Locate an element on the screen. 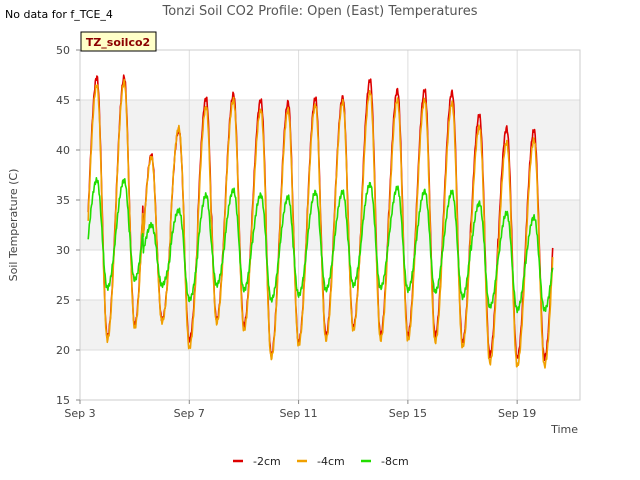  x-tick-label: Sep 7 is located at coordinates (189, 413).